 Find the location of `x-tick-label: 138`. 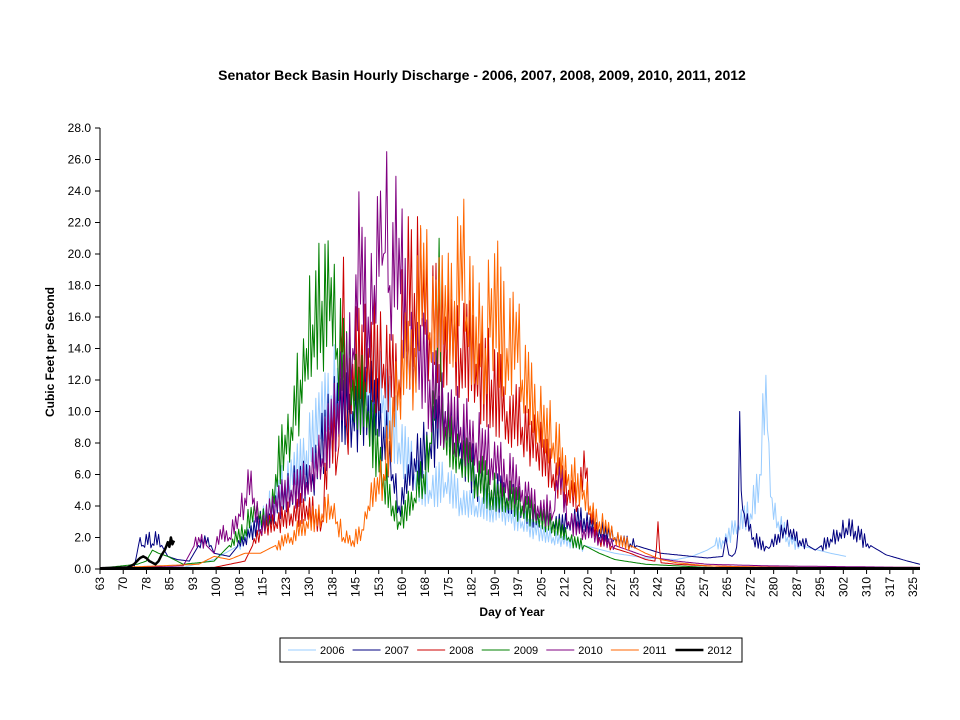

x-tick-label: 138 is located at coordinates (332, 587).